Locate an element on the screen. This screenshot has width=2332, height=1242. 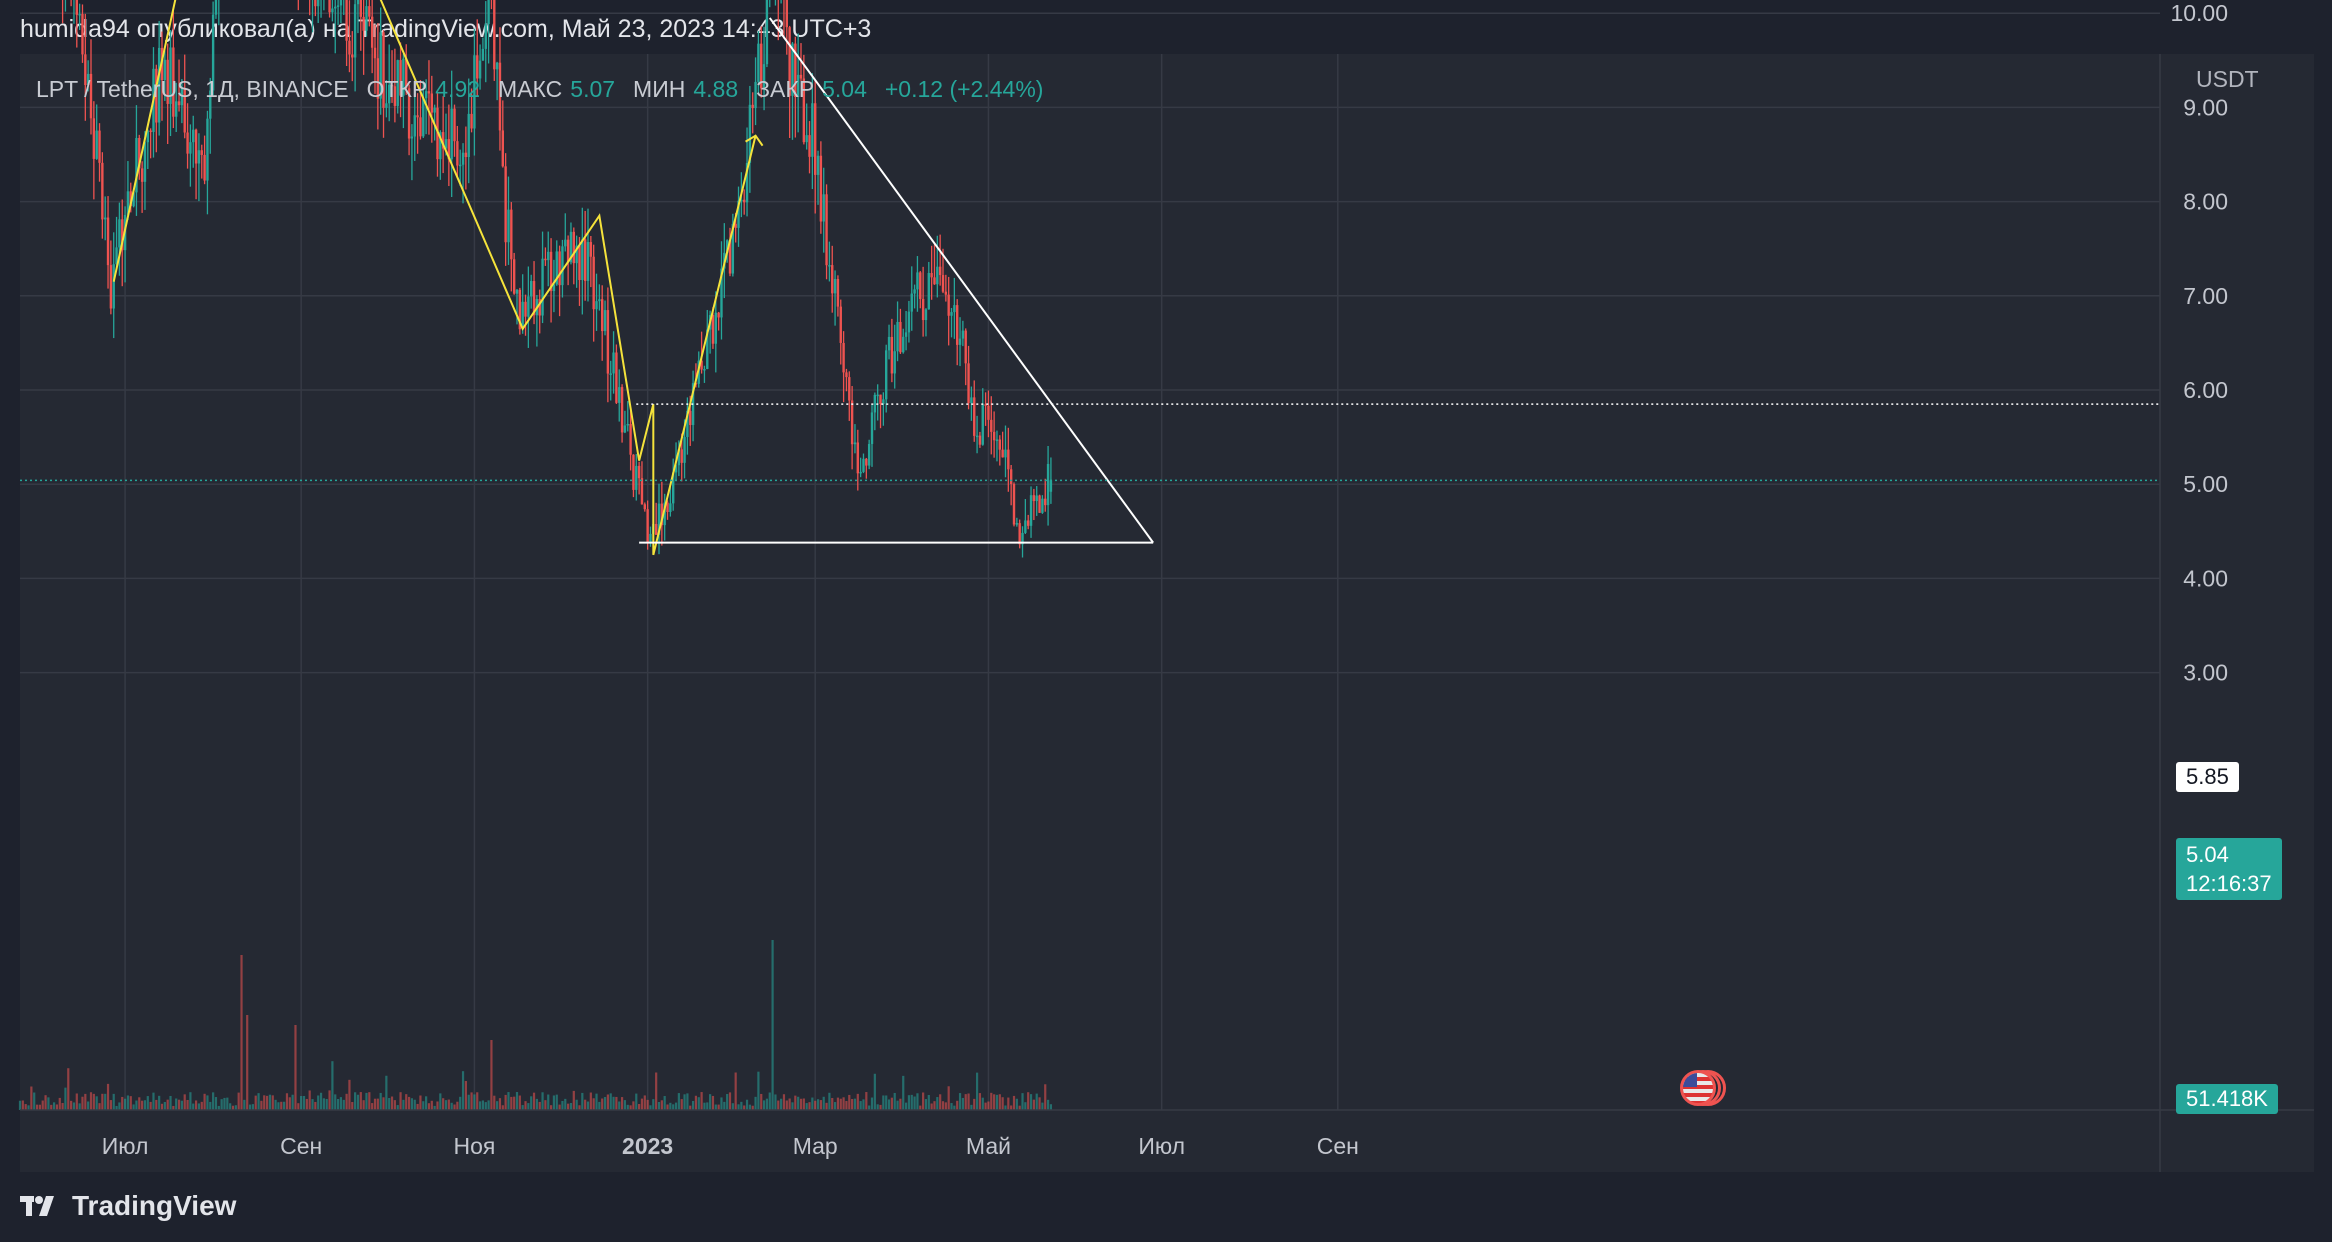
events-icon is located at coordinates (1703, 1090).